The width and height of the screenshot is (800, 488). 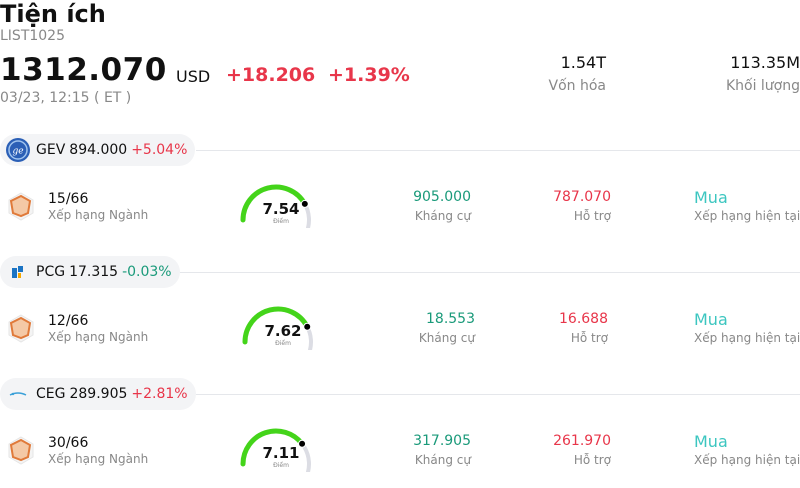 I want to click on score-value: 7.62, so click(x=283, y=331).